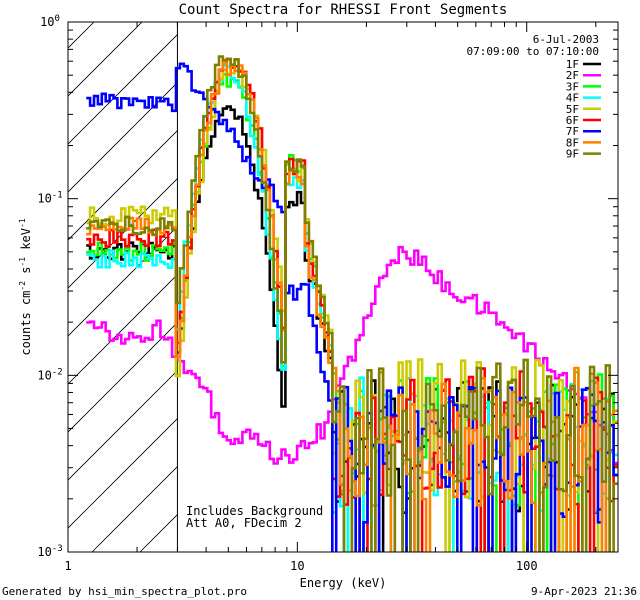  Describe the element at coordinates (572, 109) in the screenshot. I see `legend-label-5F: 5F` at that location.